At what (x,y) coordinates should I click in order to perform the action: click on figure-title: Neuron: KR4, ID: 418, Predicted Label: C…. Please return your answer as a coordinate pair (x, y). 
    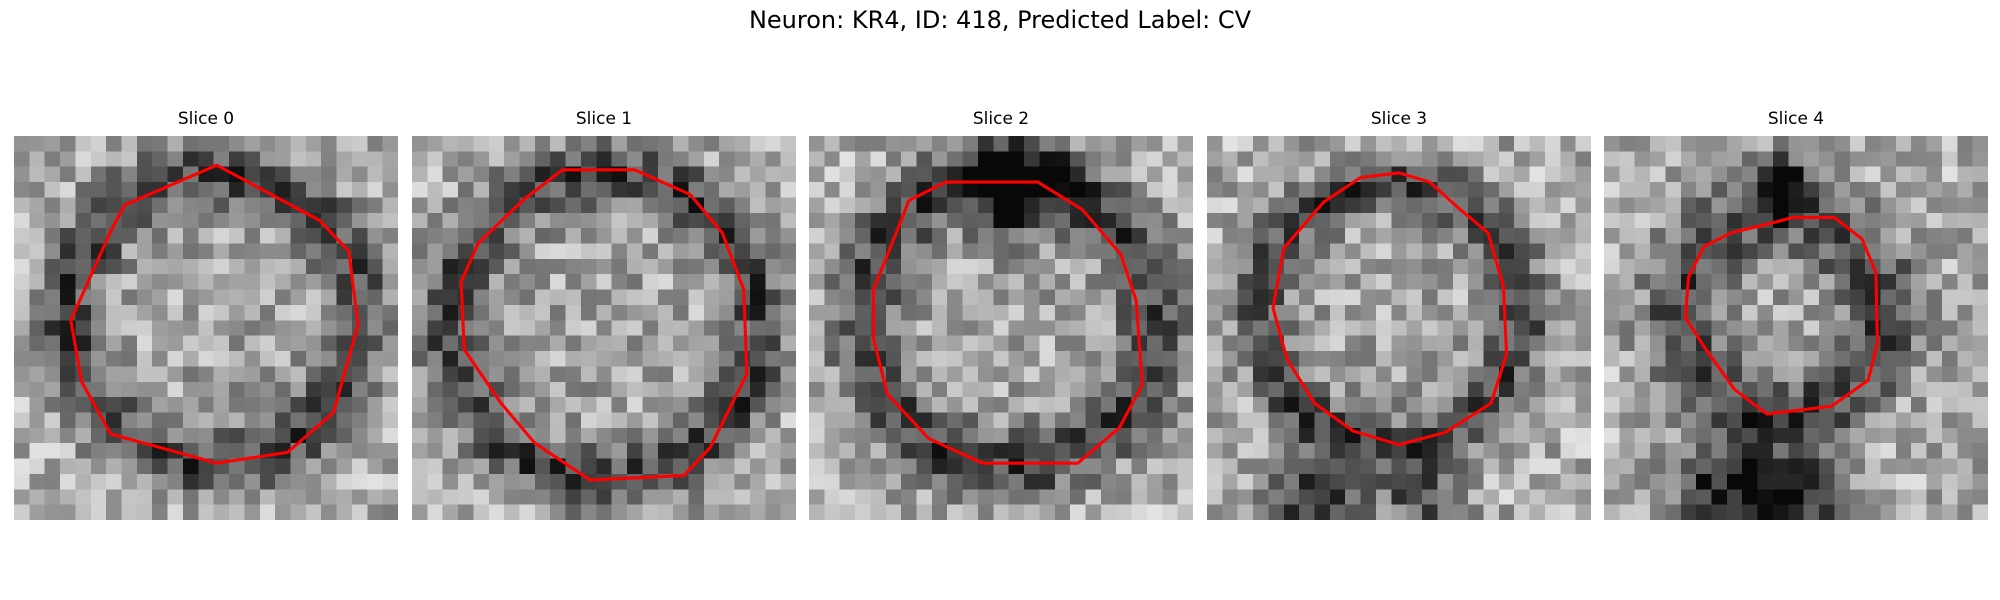
    Looking at the image, I should click on (1000, 20).